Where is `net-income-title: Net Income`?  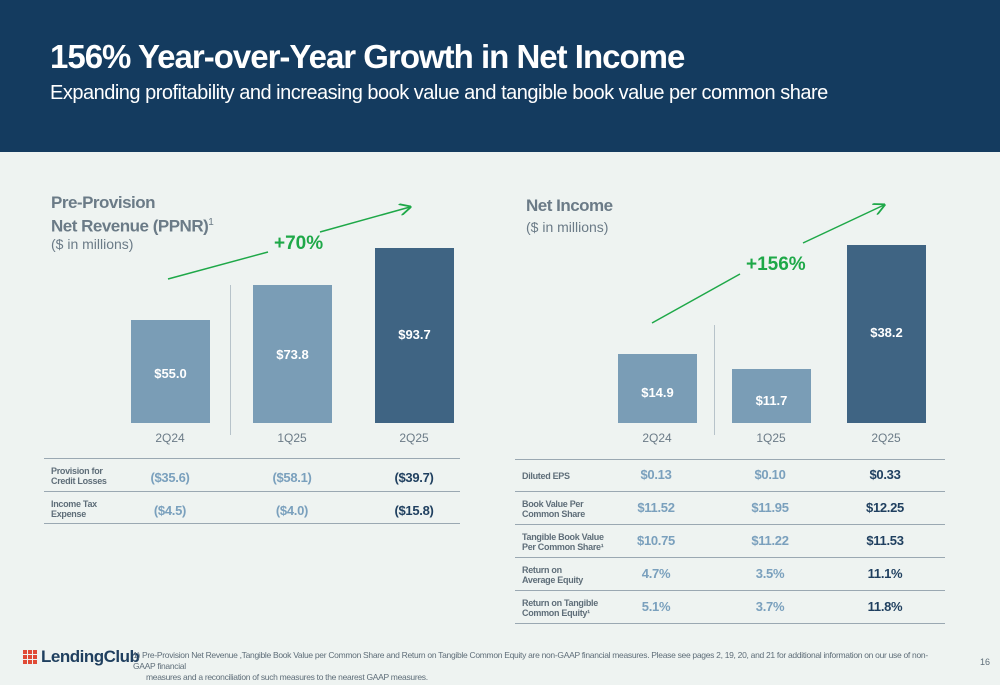 net-income-title: Net Income is located at coordinates (569, 205).